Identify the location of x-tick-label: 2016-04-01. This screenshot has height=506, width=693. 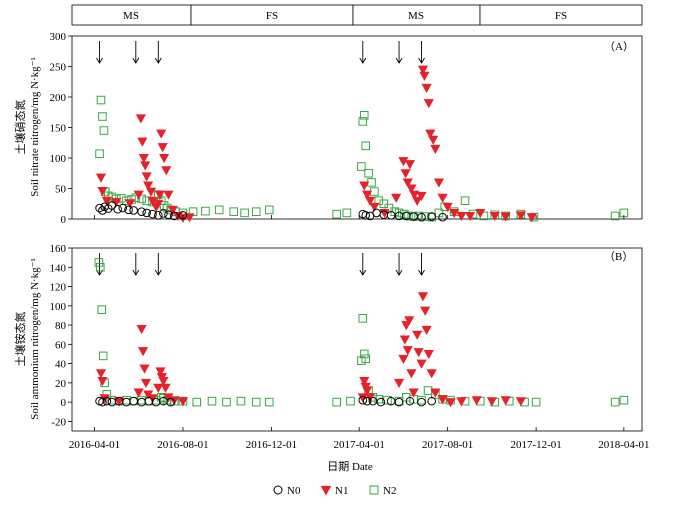
(94, 445).